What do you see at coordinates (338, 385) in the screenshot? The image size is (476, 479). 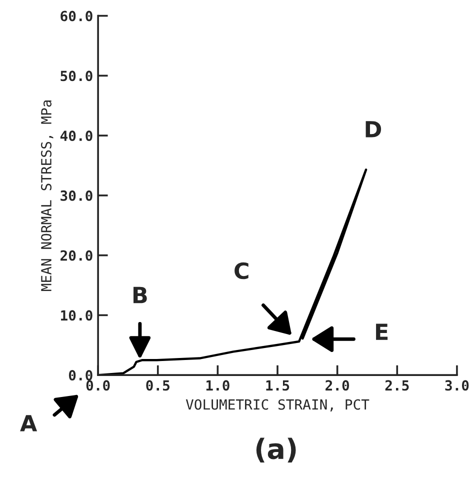 I see `x-tick-label: 2.0` at bounding box center [338, 385].